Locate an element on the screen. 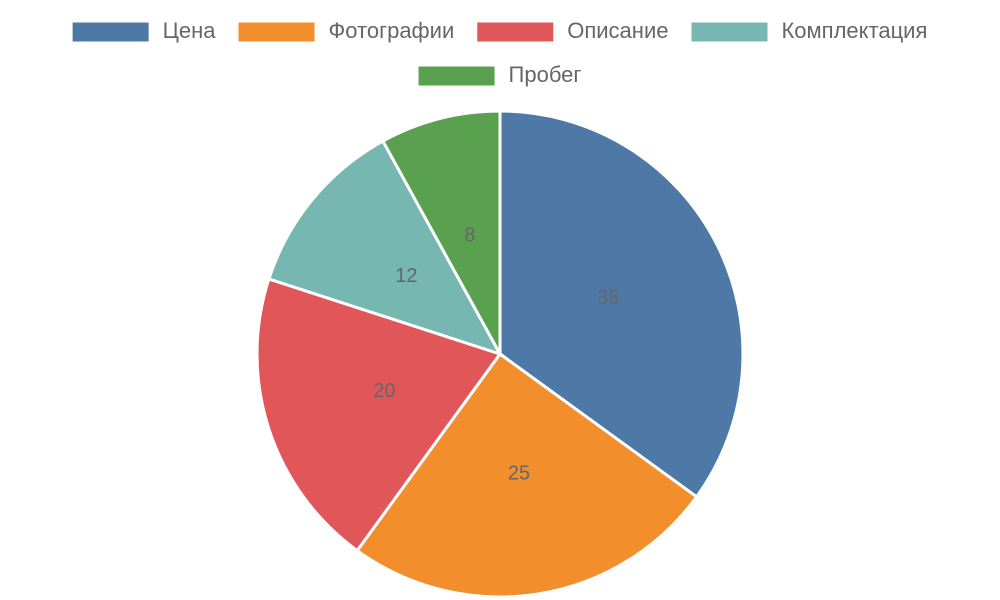  legend-label: Пробег is located at coordinates (545, 74).